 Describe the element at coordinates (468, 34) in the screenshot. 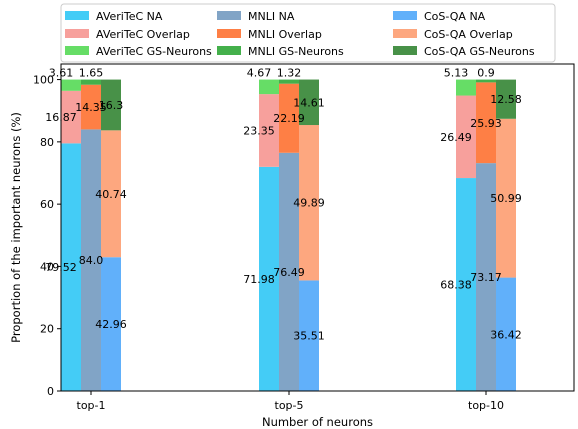

I see `legend-label-cos-qa-overlap: CoS-QA Overlap` at that location.